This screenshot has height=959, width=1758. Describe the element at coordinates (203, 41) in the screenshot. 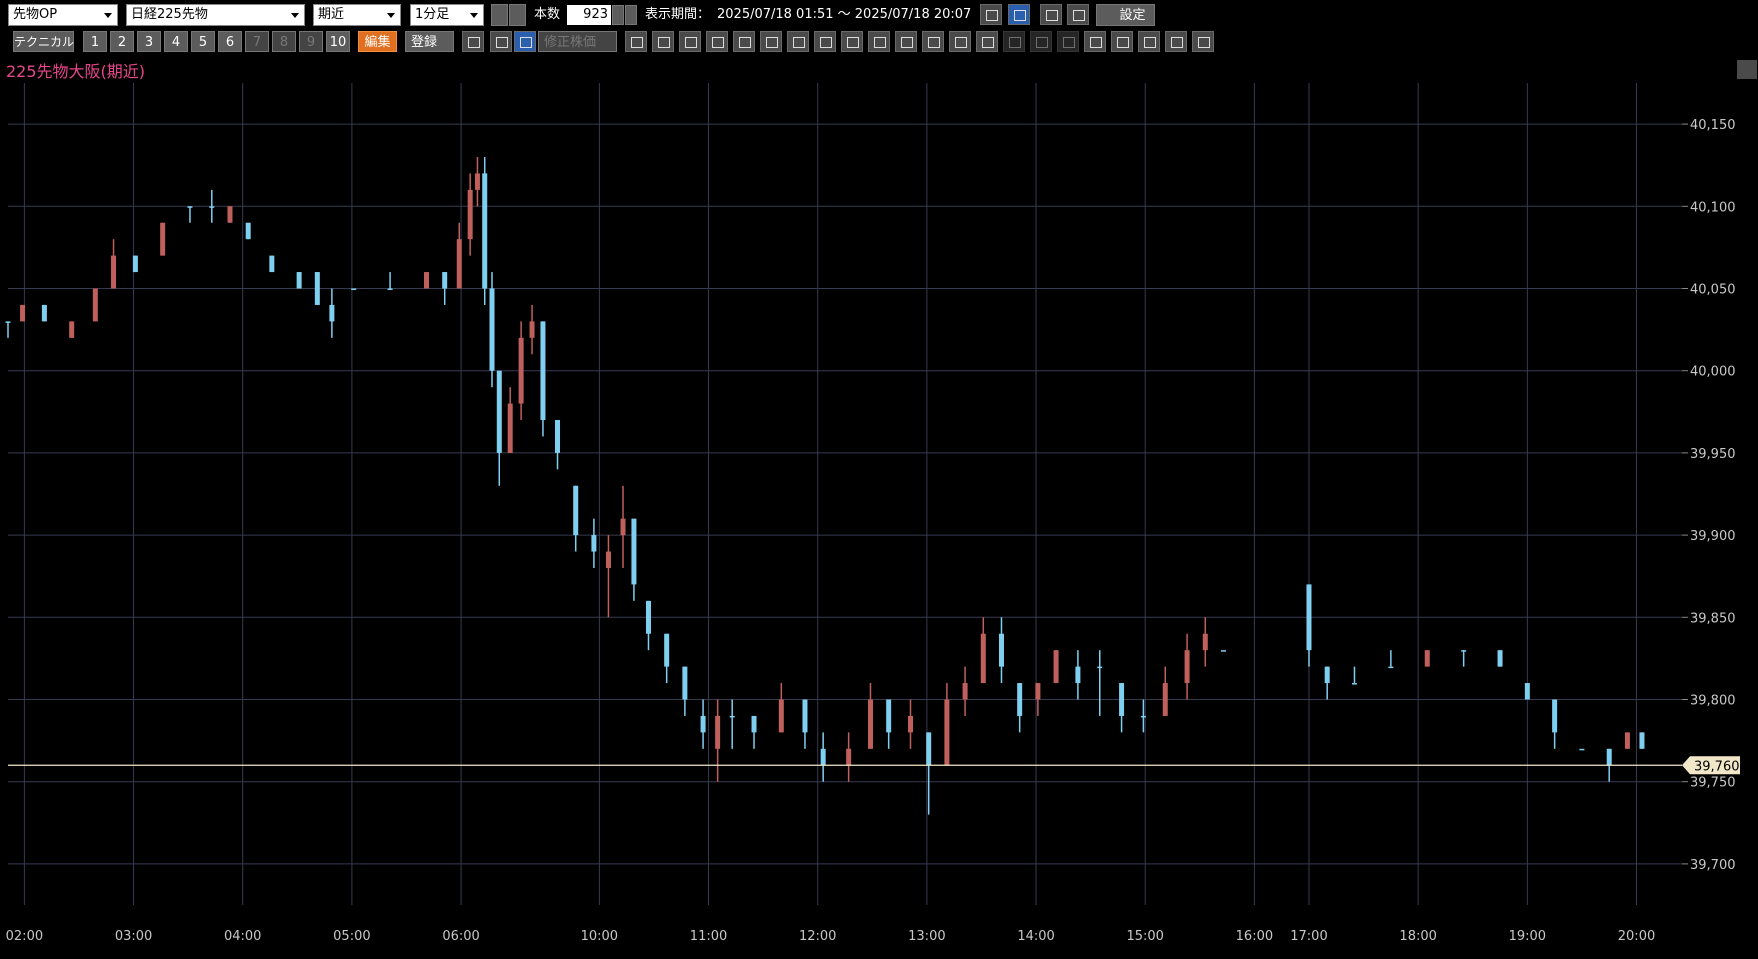

I see `number-button: 5` at that location.